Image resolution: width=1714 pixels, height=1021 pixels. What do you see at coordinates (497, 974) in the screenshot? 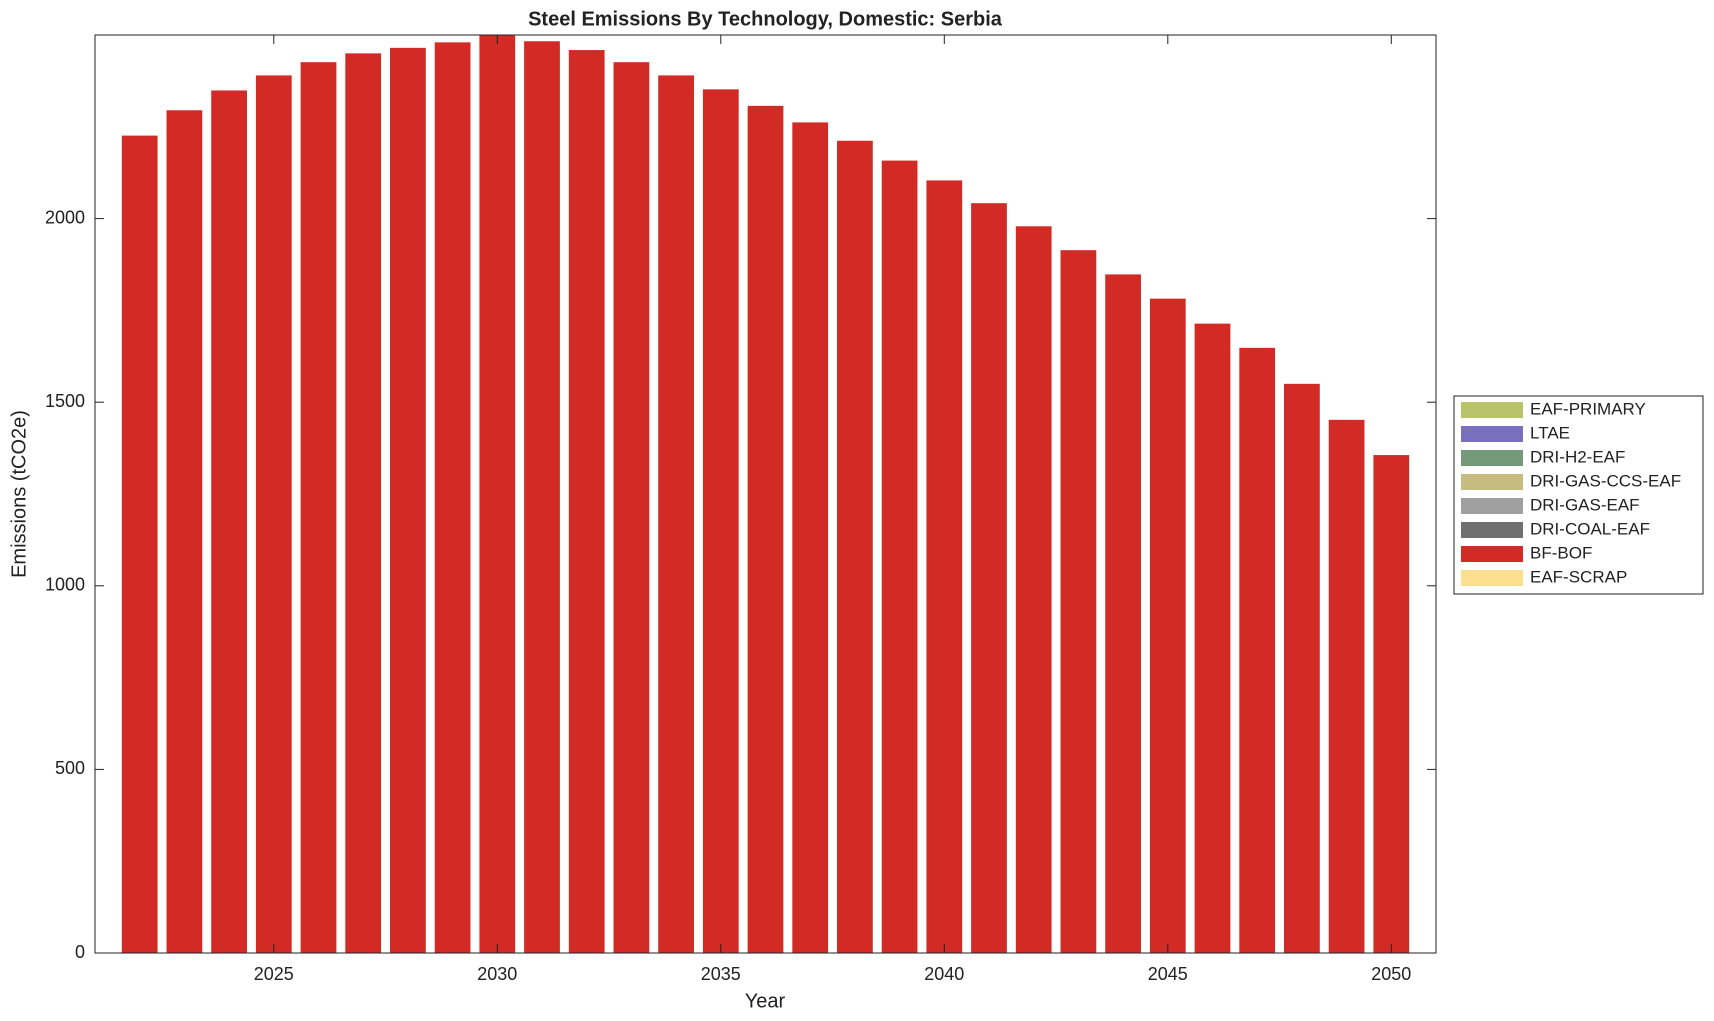
I see `x-tick-label: 2030` at bounding box center [497, 974].